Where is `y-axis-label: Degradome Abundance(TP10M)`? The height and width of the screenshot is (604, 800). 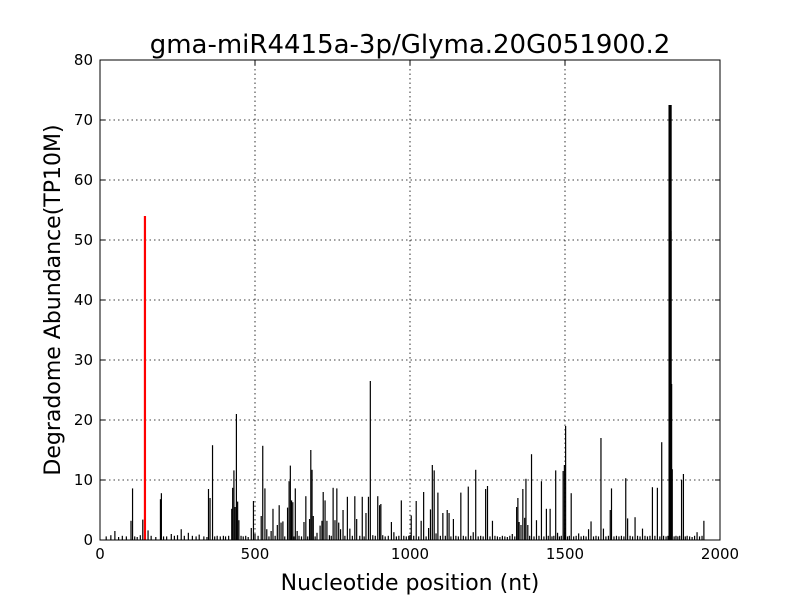 y-axis-label: Degradome Abundance(TP10M) is located at coordinates (53, 299).